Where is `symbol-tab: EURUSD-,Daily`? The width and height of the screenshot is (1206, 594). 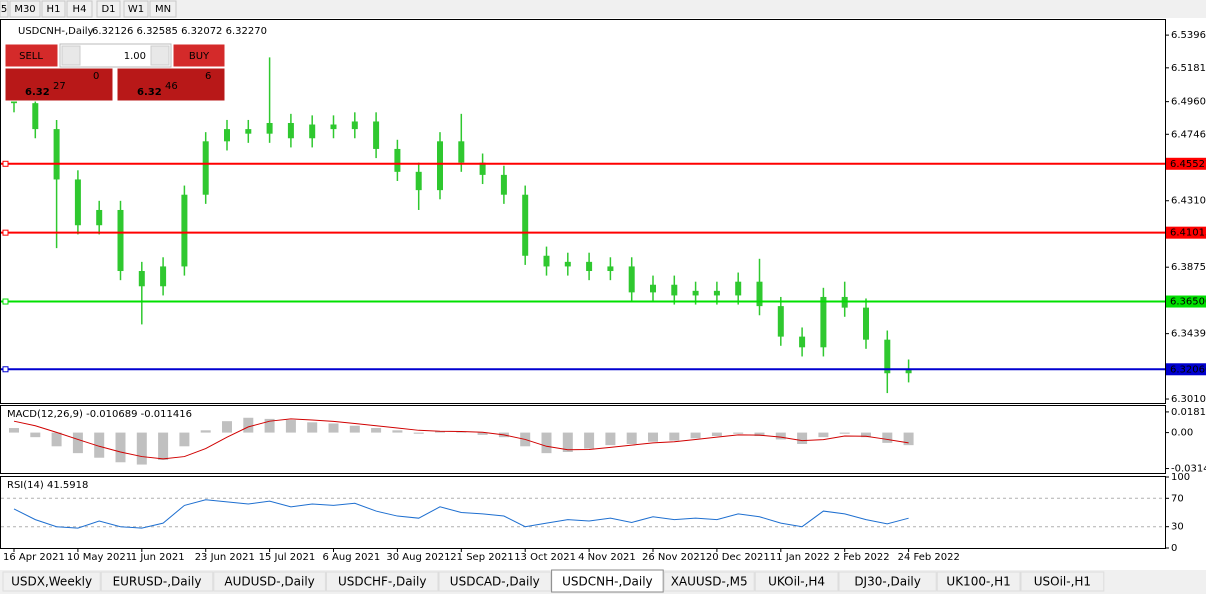 symbol-tab: EURUSD-,Daily is located at coordinates (157, 581).